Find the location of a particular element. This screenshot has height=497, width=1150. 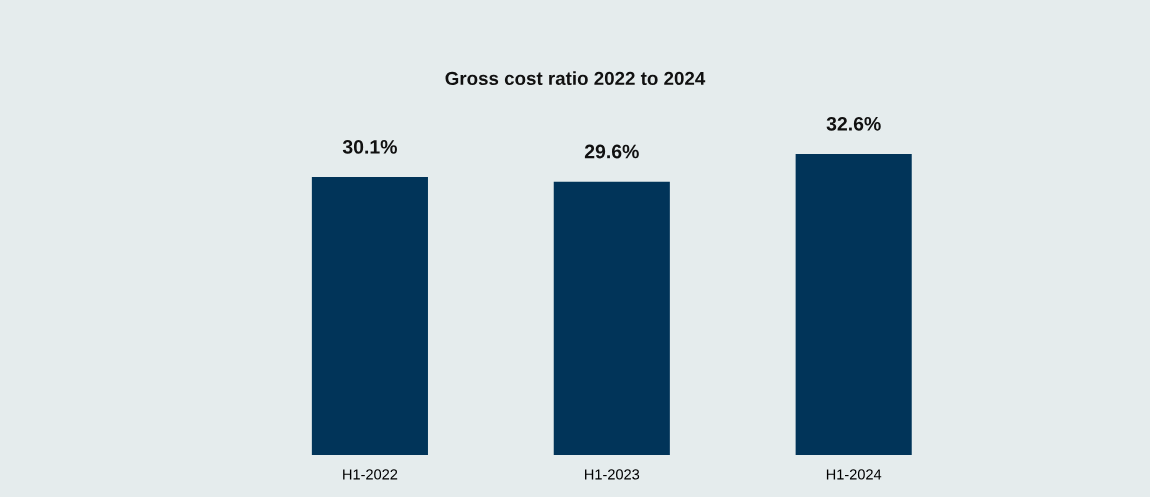

x-tick-label: H1-2022 is located at coordinates (370, 474).